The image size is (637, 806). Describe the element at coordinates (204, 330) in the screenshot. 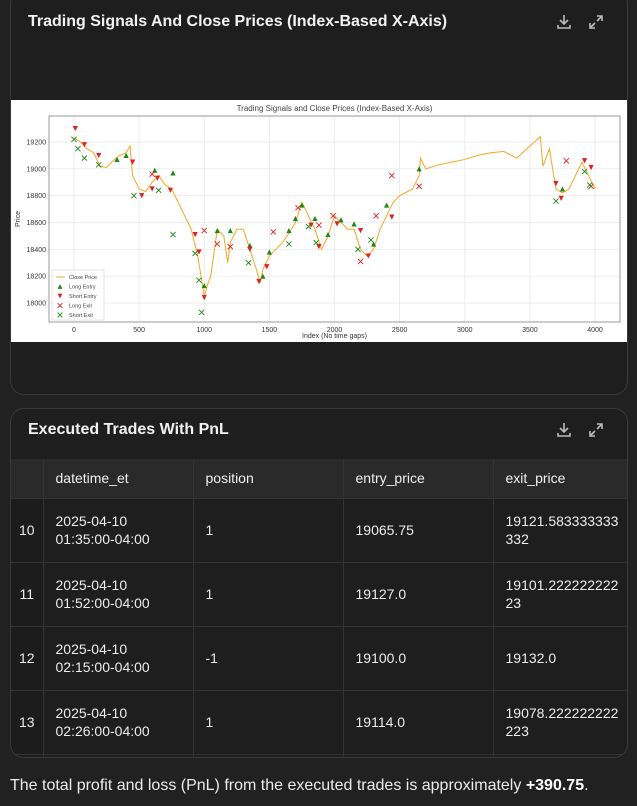

I see `x-tick-label: 1000` at that location.